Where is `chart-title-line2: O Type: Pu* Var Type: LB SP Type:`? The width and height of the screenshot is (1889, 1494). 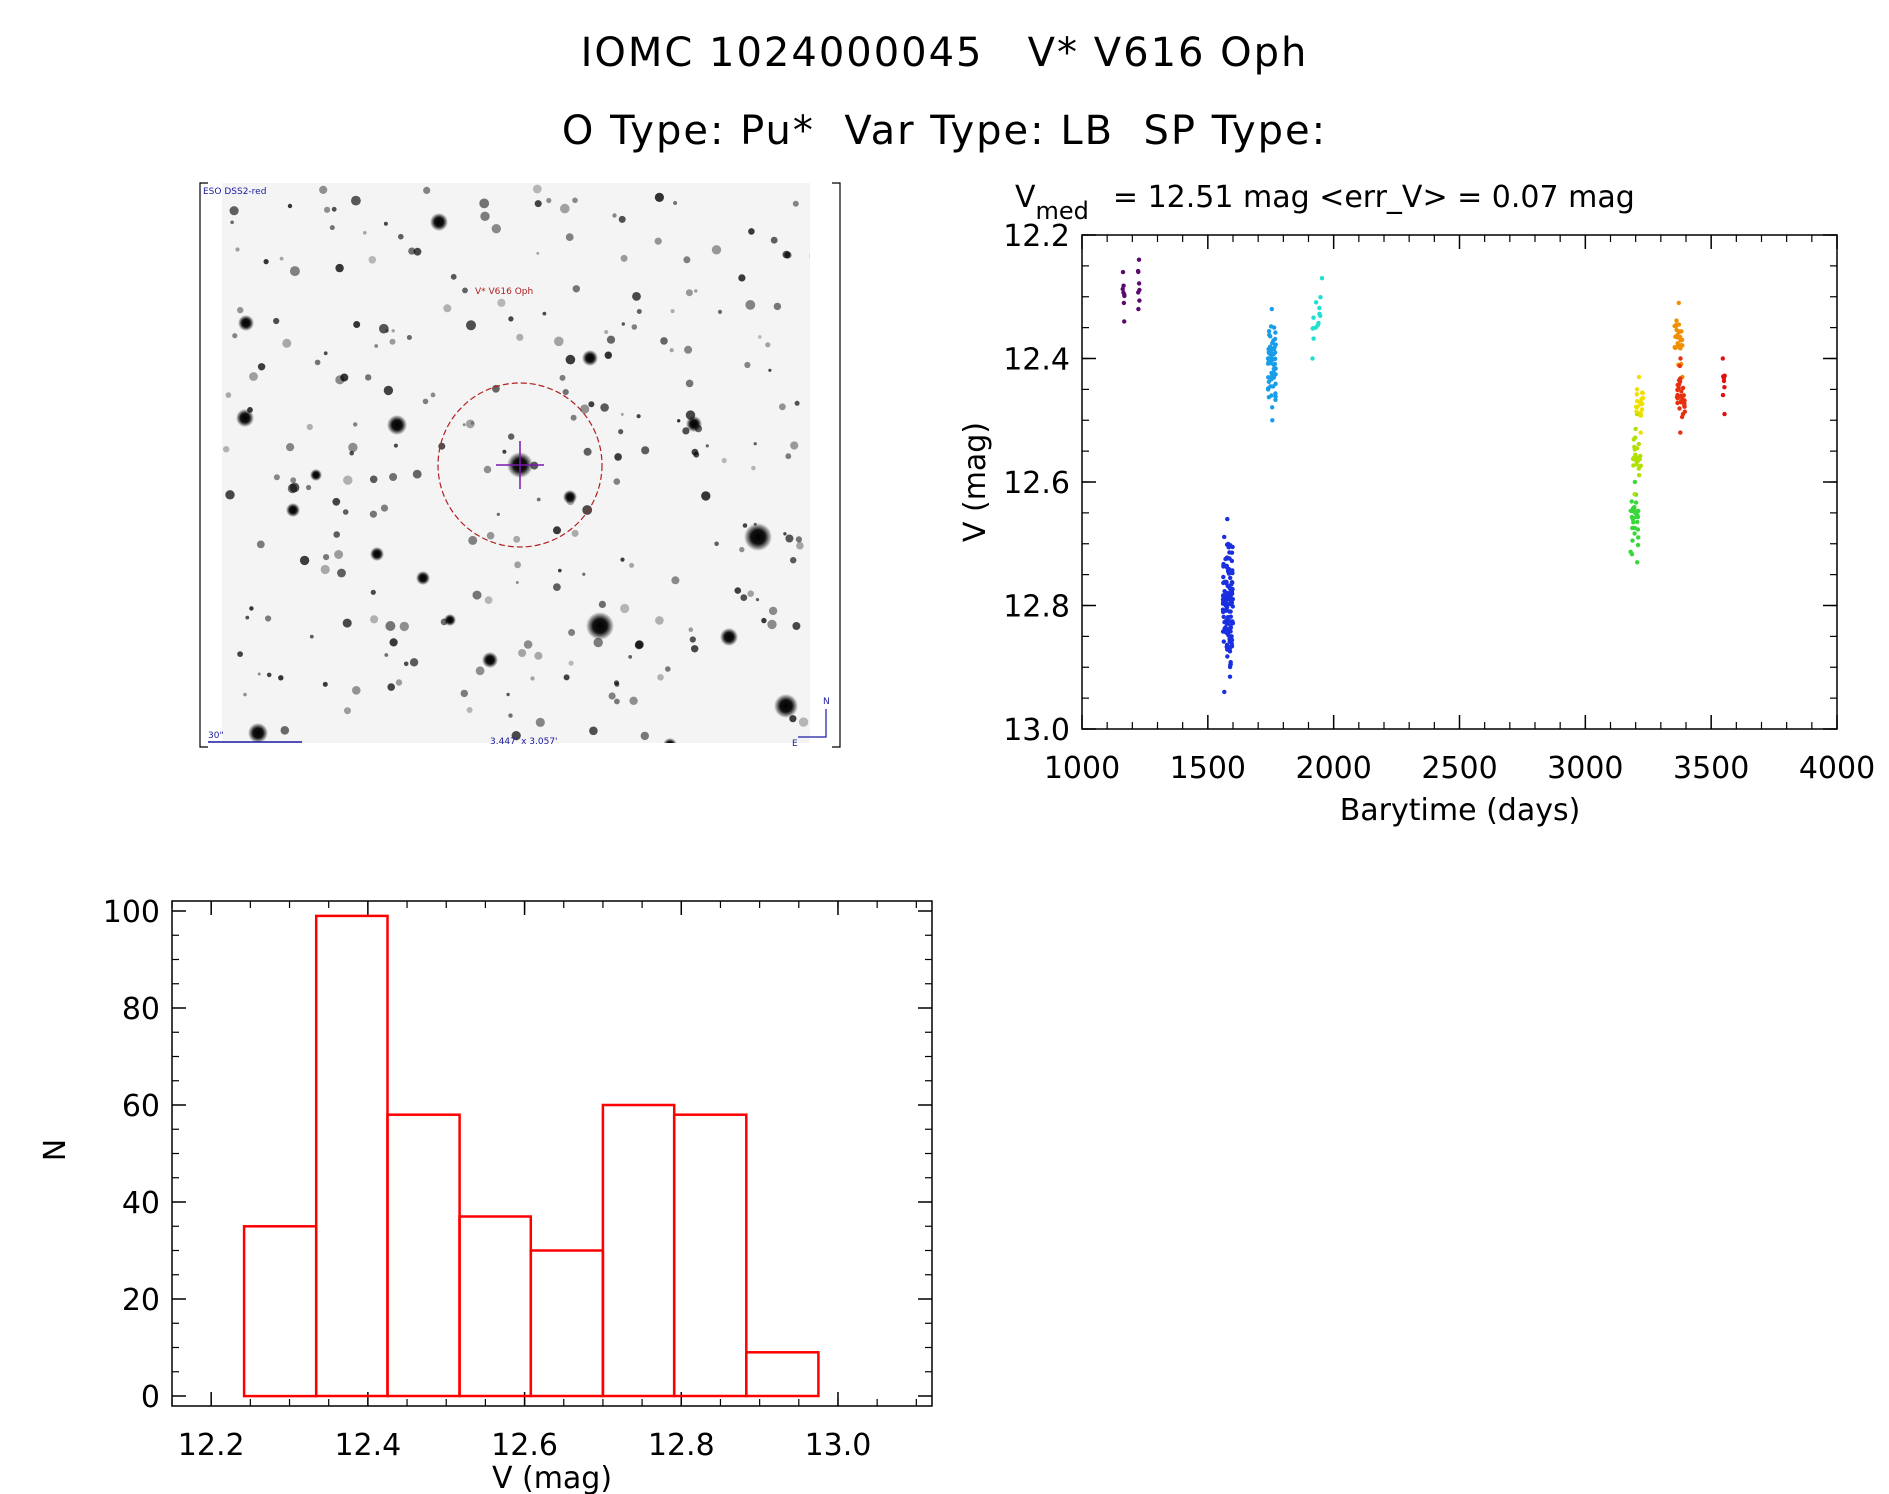 chart-title-line2: O Type: Pu* Var Type: LB SP Type: is located at coordinates (944, 131).